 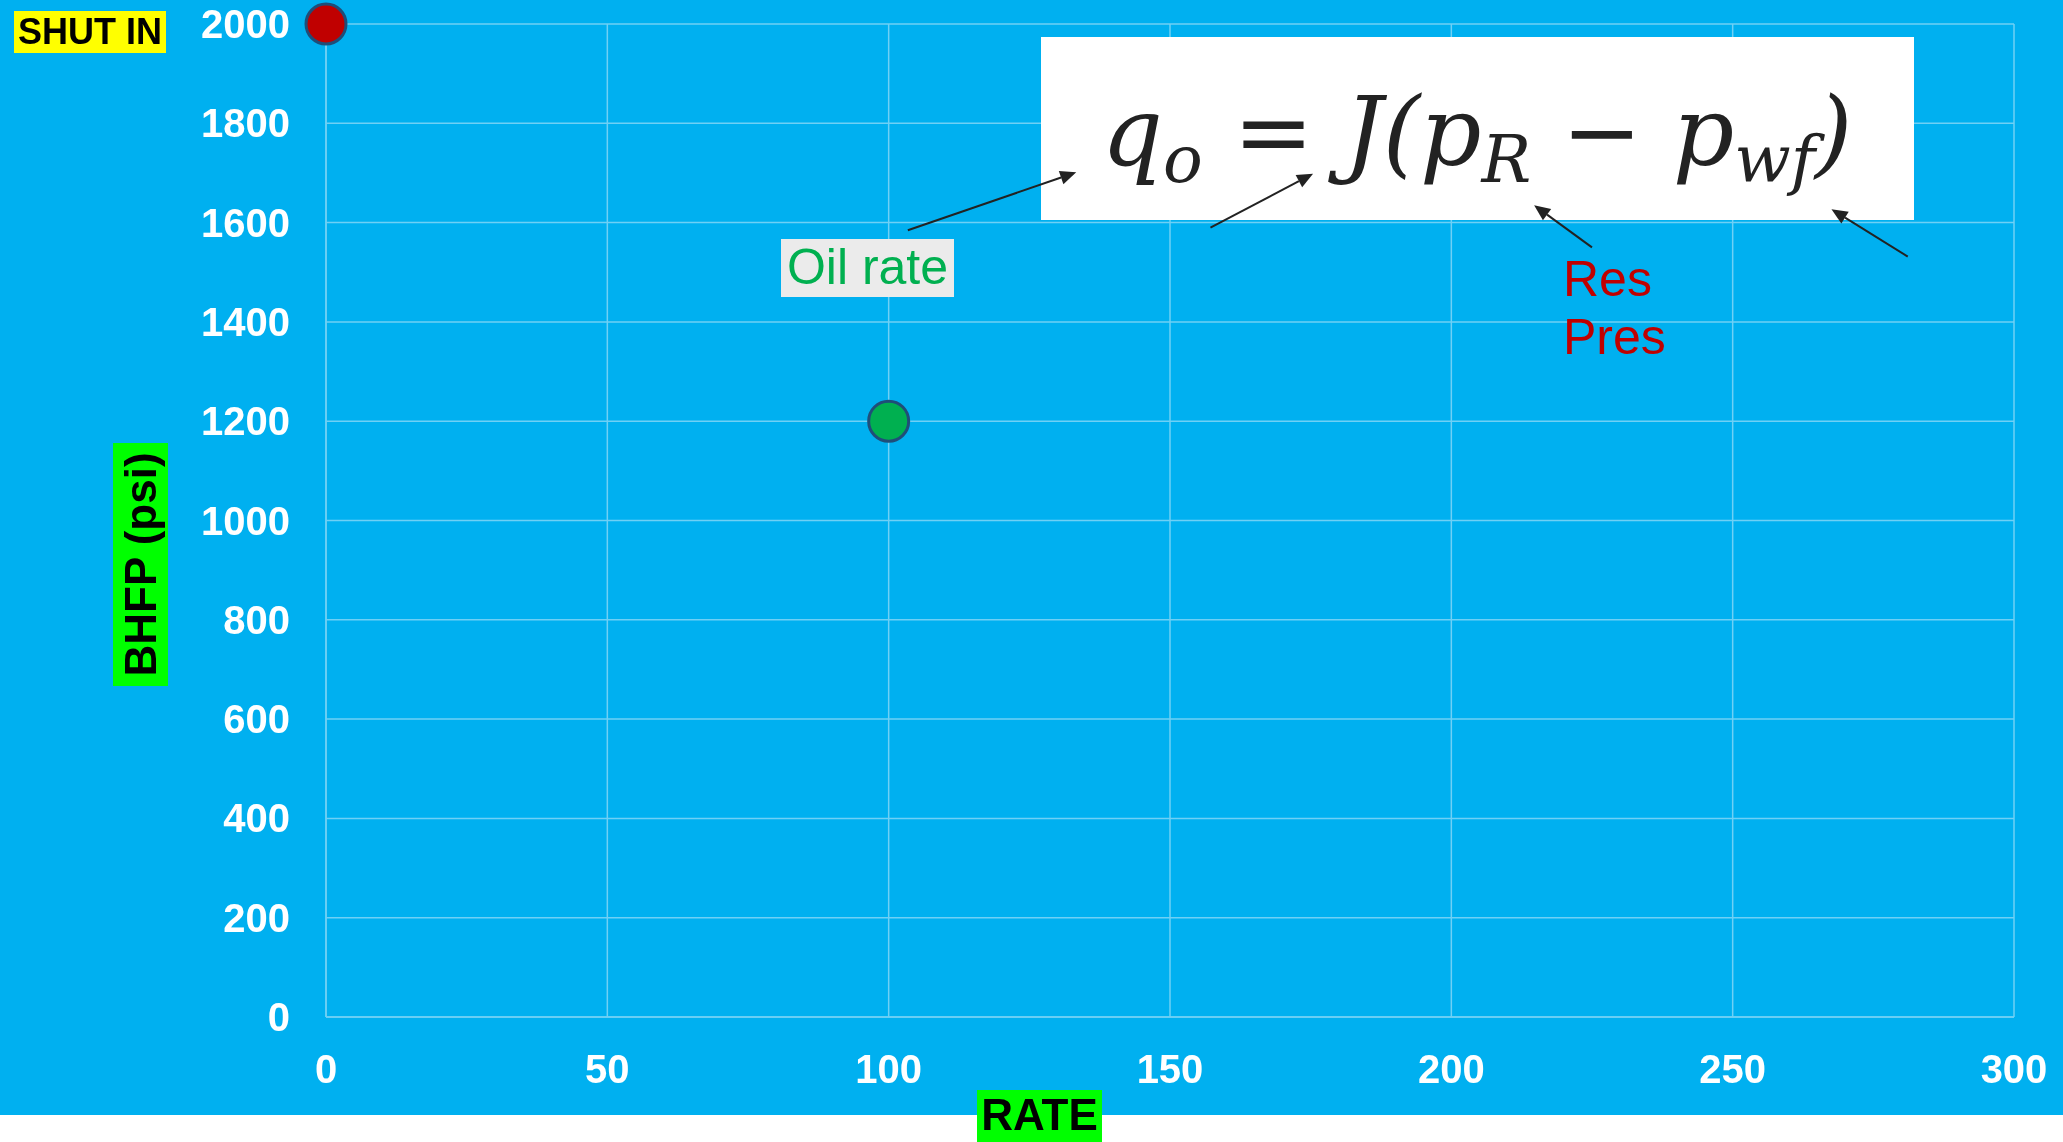 What do you see at coordinates (245, 421) in the screenshot?
I see `y-tick-label: 1200` at bounding box center [245, 421].